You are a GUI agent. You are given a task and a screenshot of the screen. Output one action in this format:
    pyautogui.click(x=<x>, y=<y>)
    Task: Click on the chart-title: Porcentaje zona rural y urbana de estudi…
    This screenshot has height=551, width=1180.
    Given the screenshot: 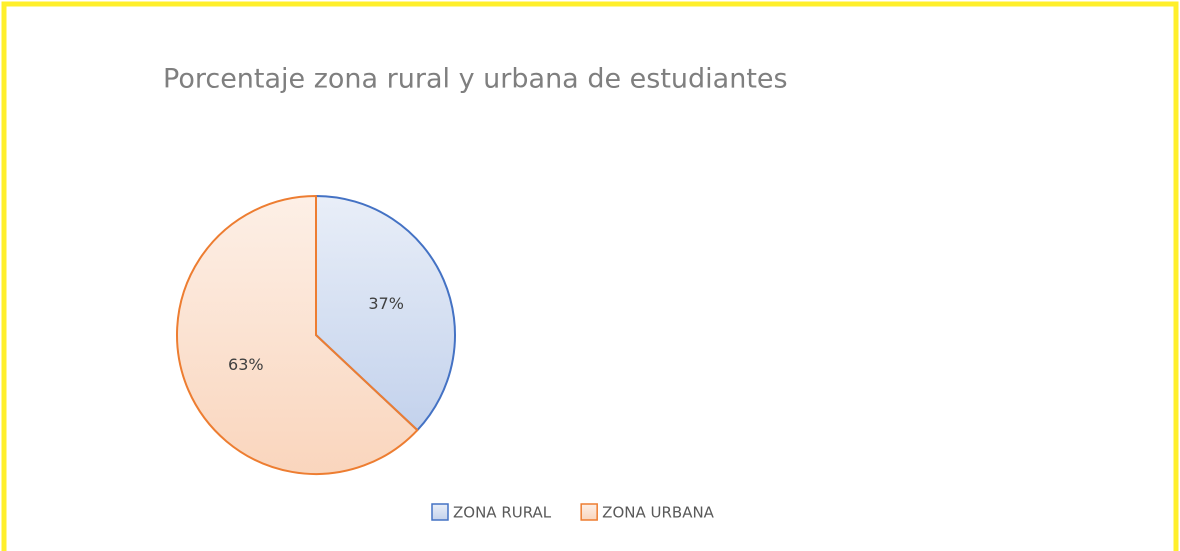 What is the action you would take?
    pyautogui.click(x=475, y=79)
    